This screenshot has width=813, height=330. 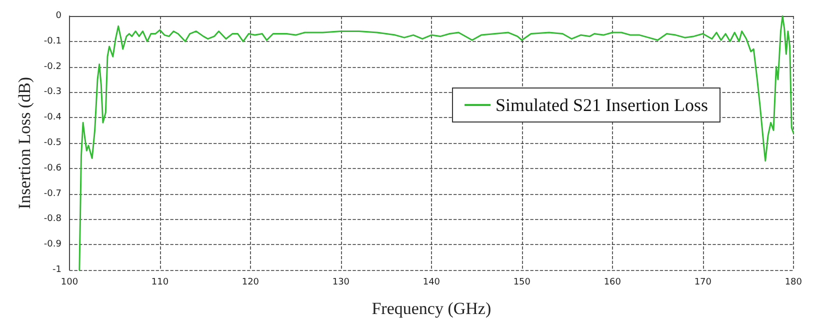 I want to click on y-axis-title: Insertion Loss (dB), so click(x=24, y=143).